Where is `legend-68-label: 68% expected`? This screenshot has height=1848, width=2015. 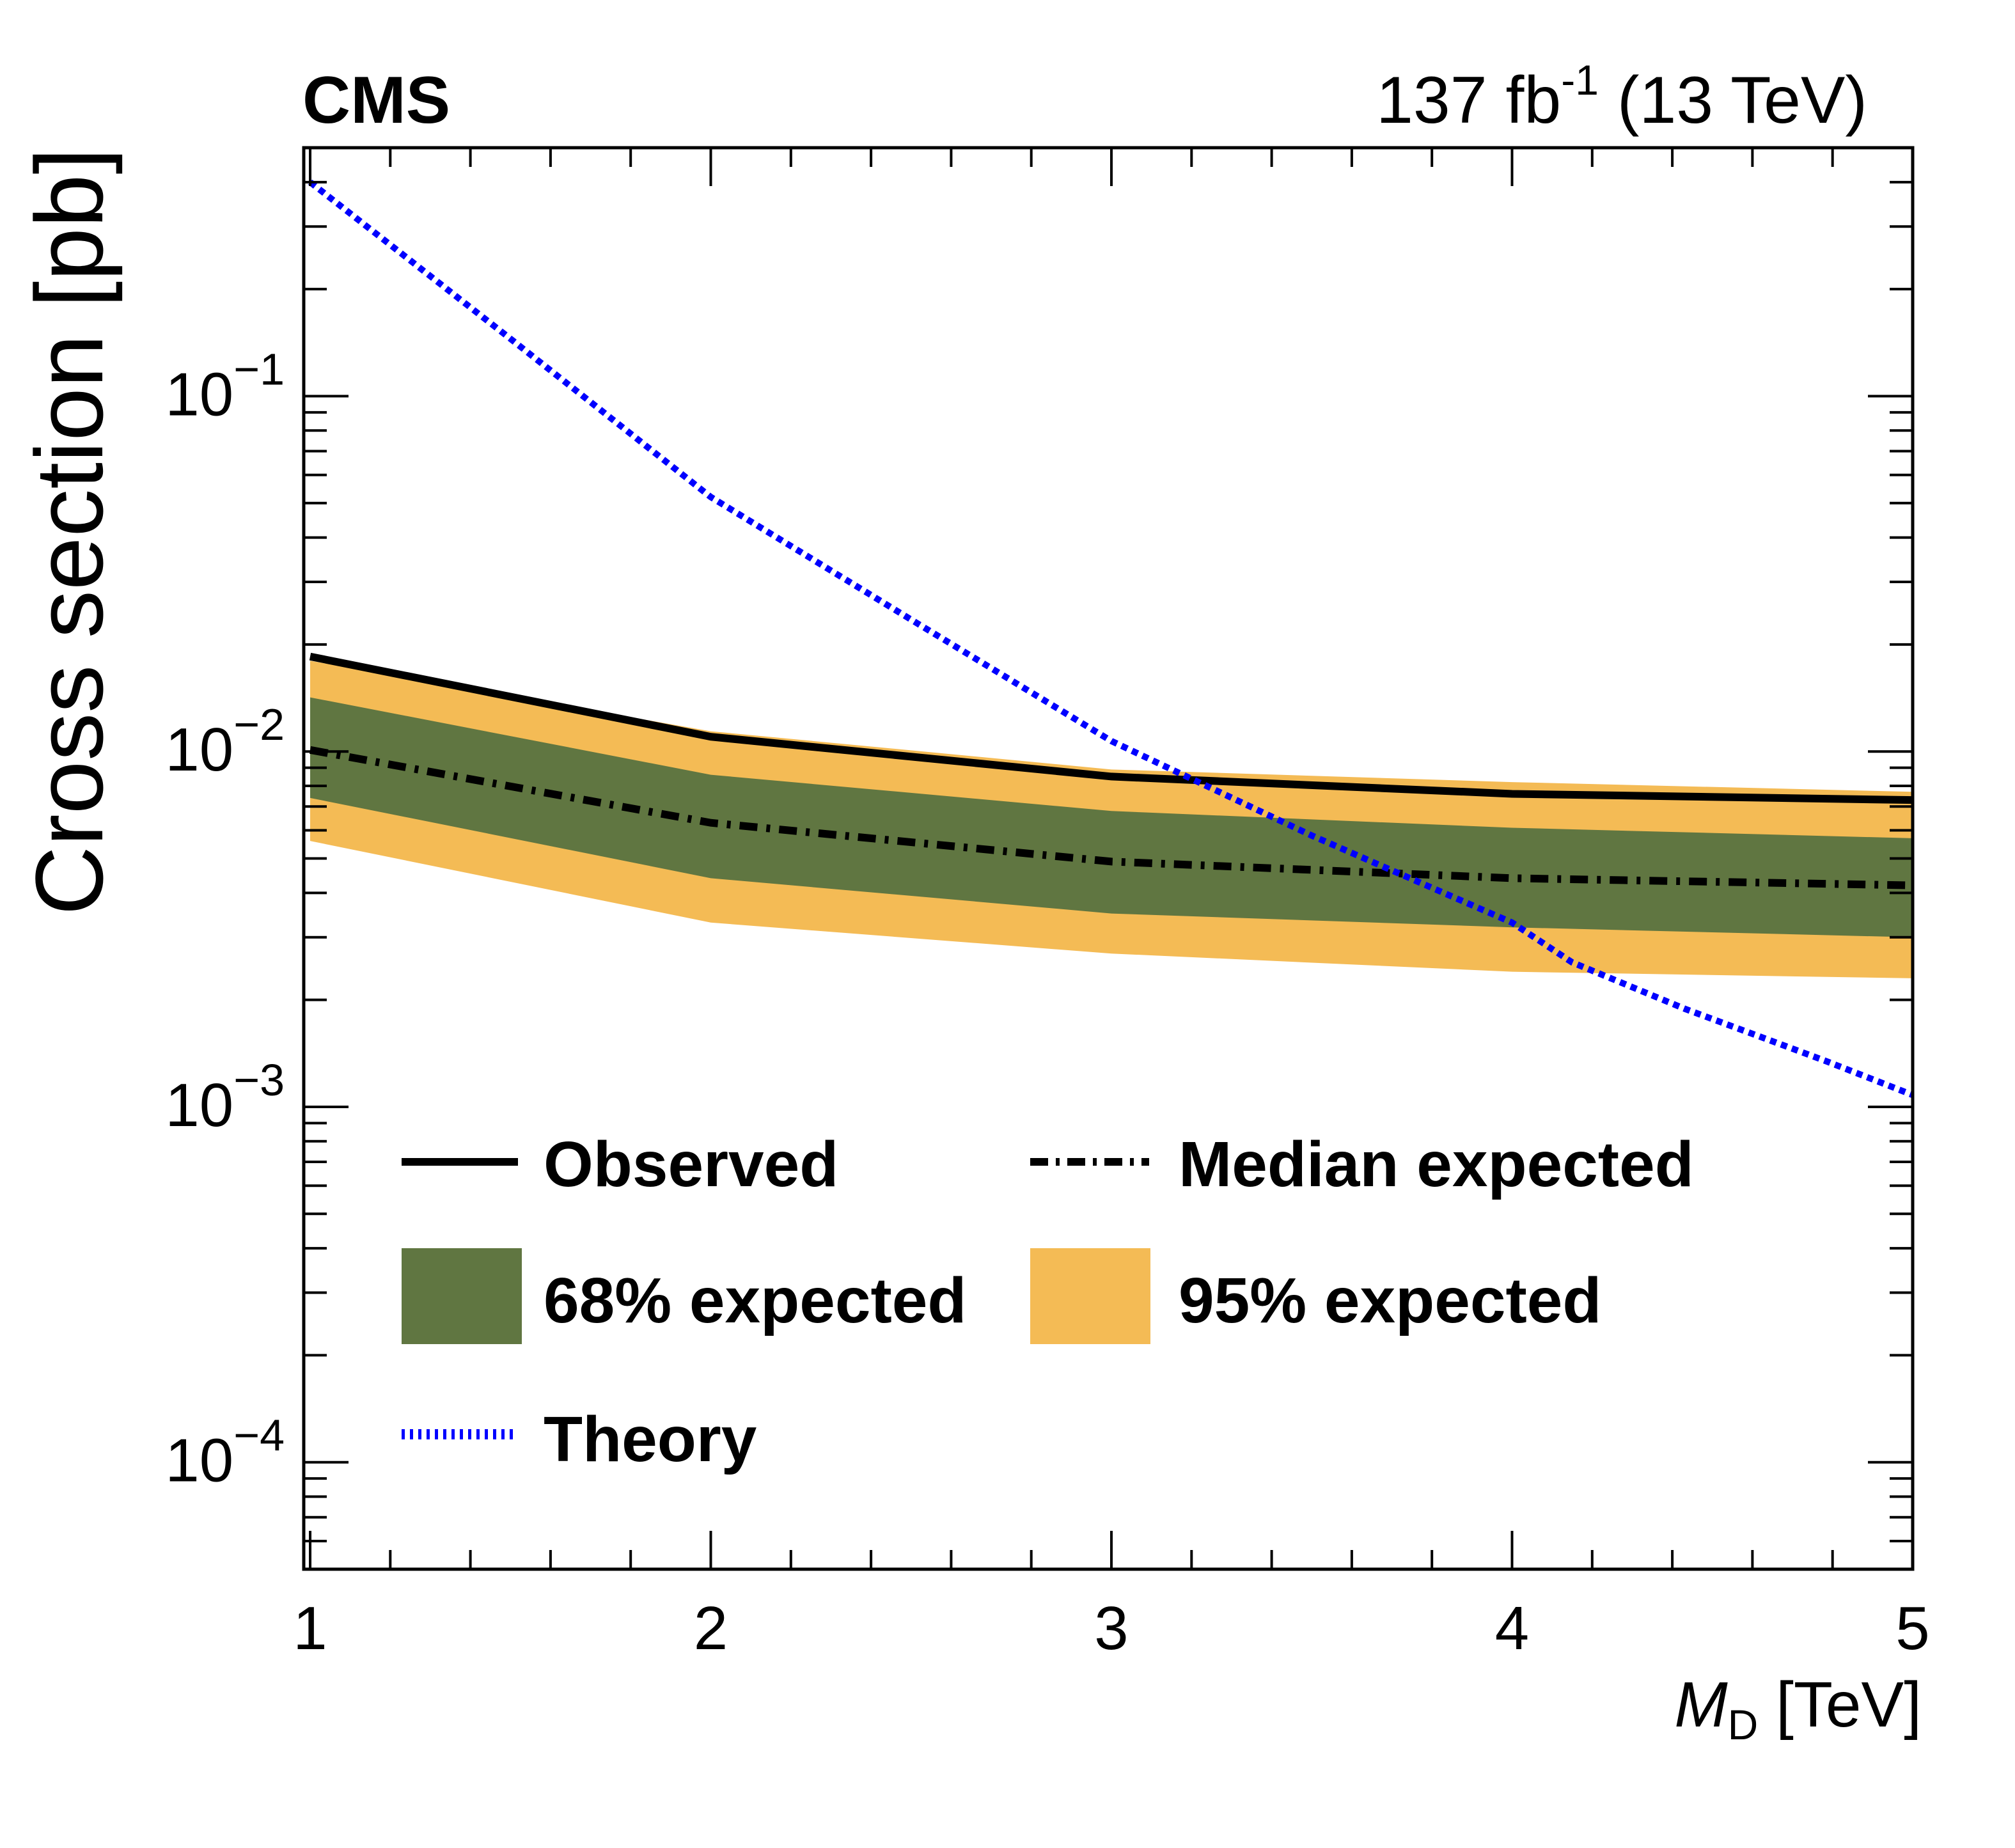 legend-68-label: 68% expected is located at coordinates (755, 1300).